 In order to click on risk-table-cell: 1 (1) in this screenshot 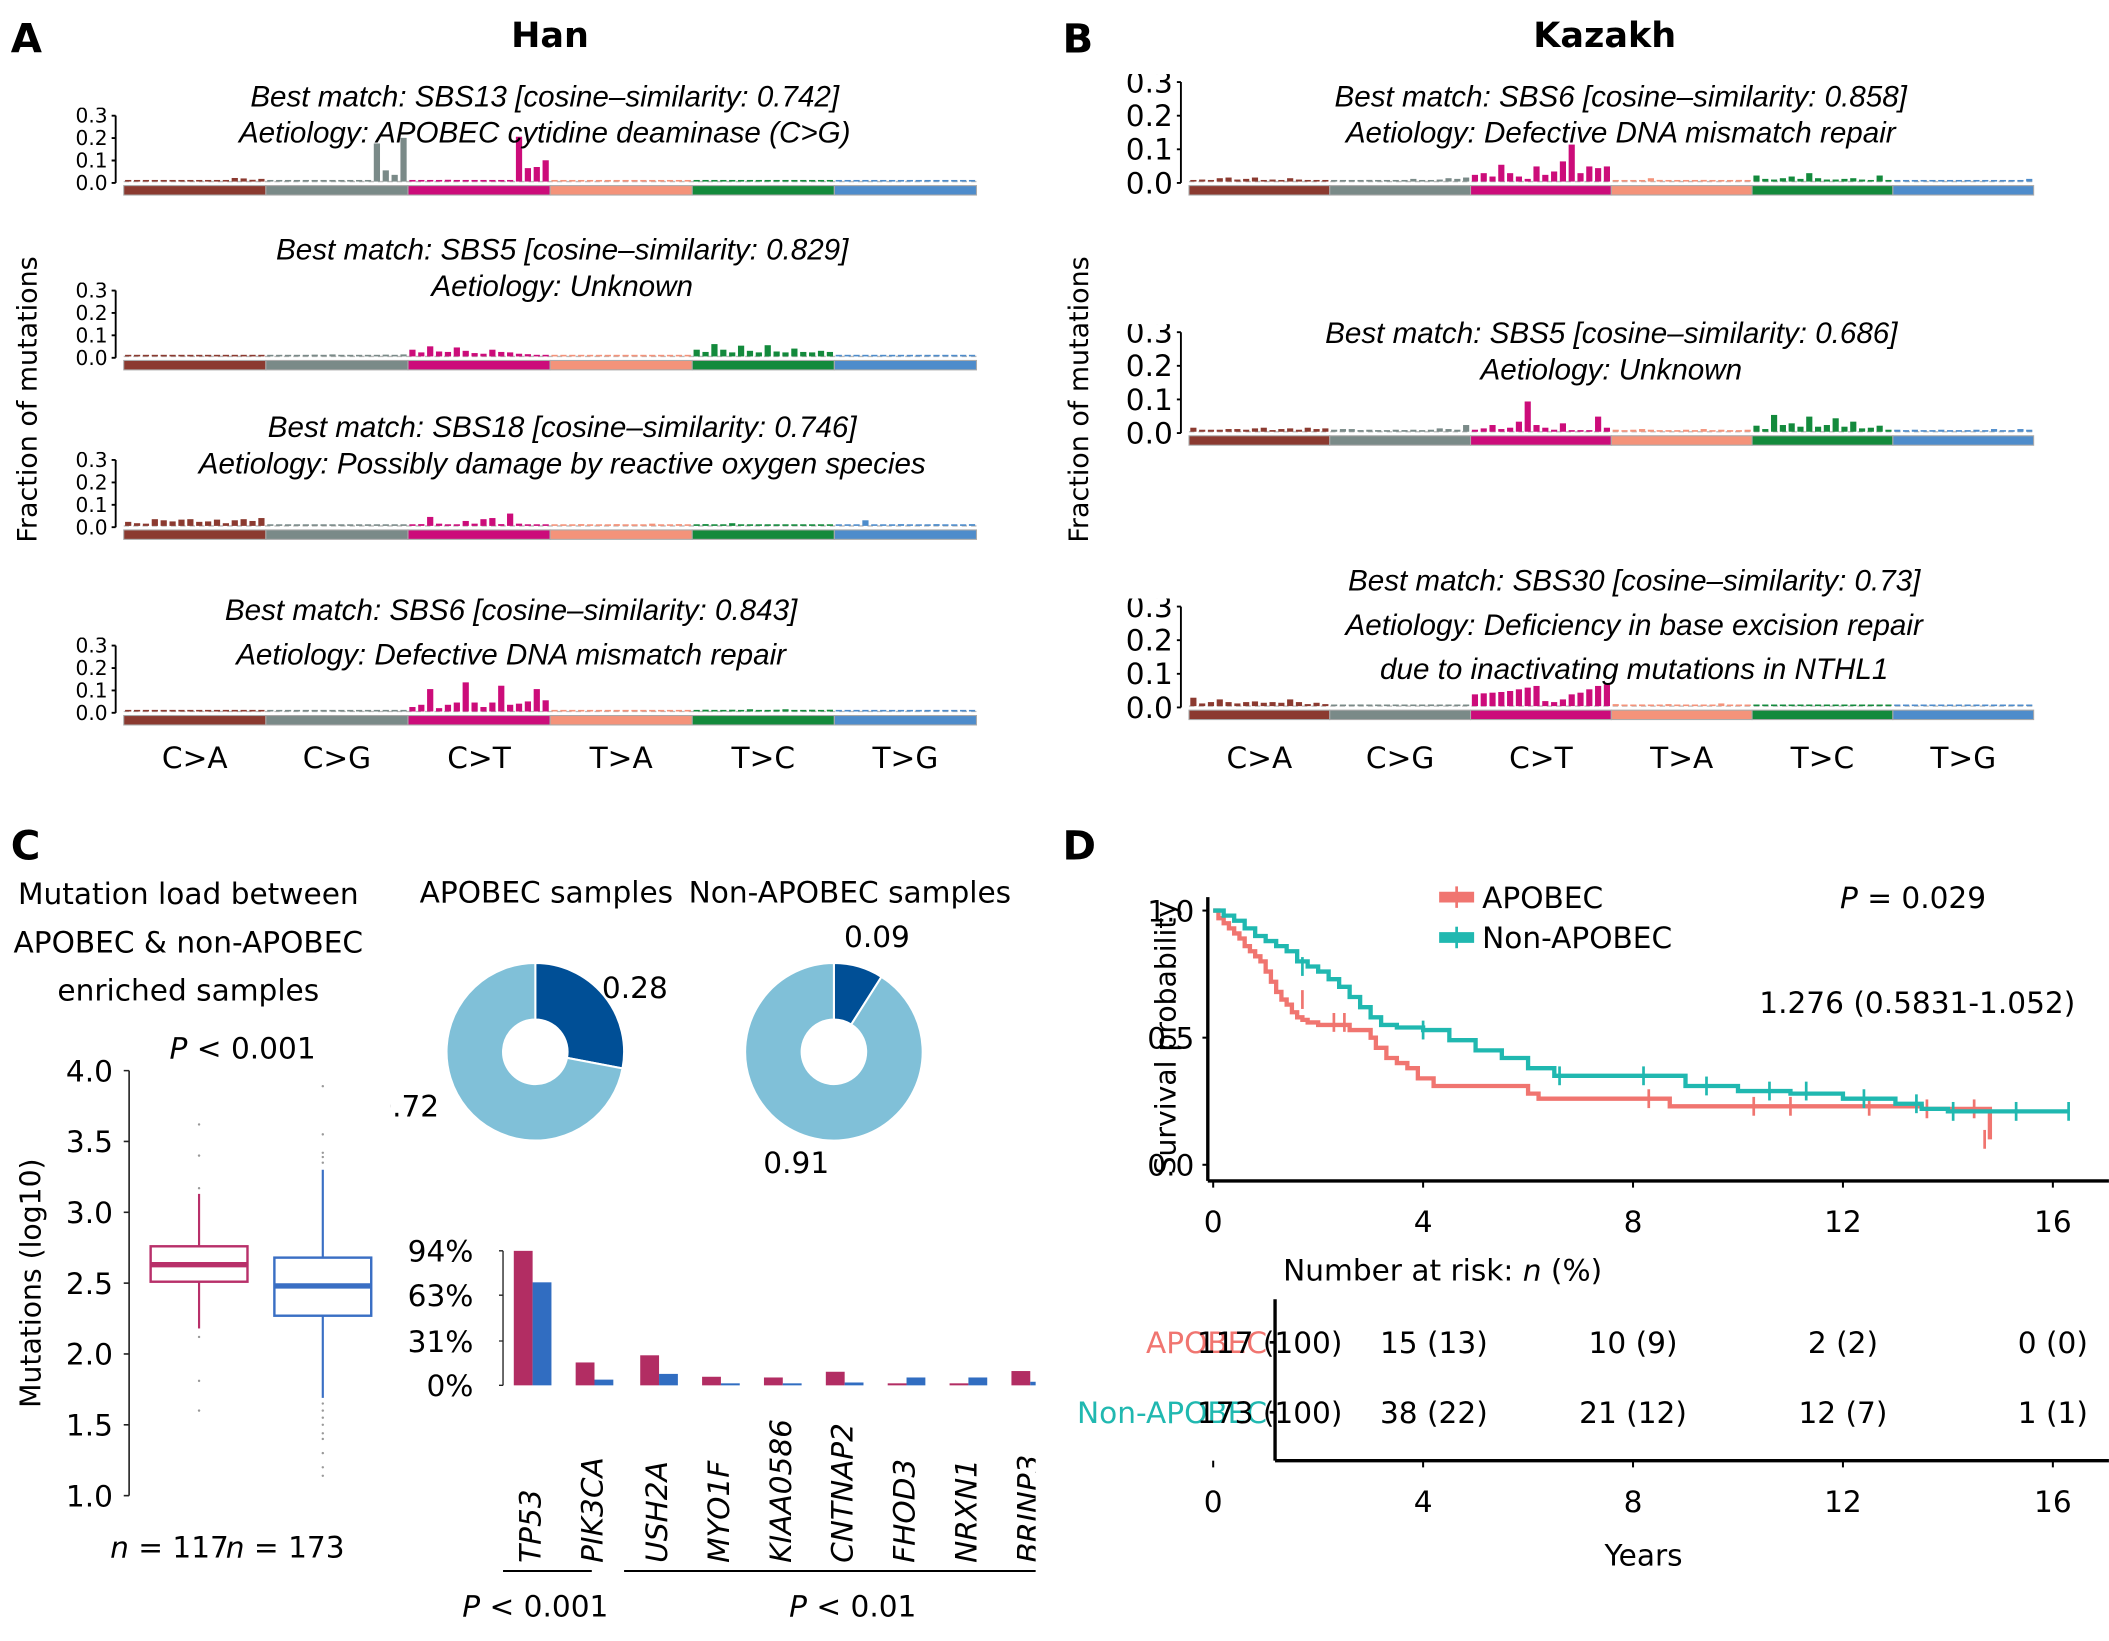, I will do `click(2053, 1413)`.